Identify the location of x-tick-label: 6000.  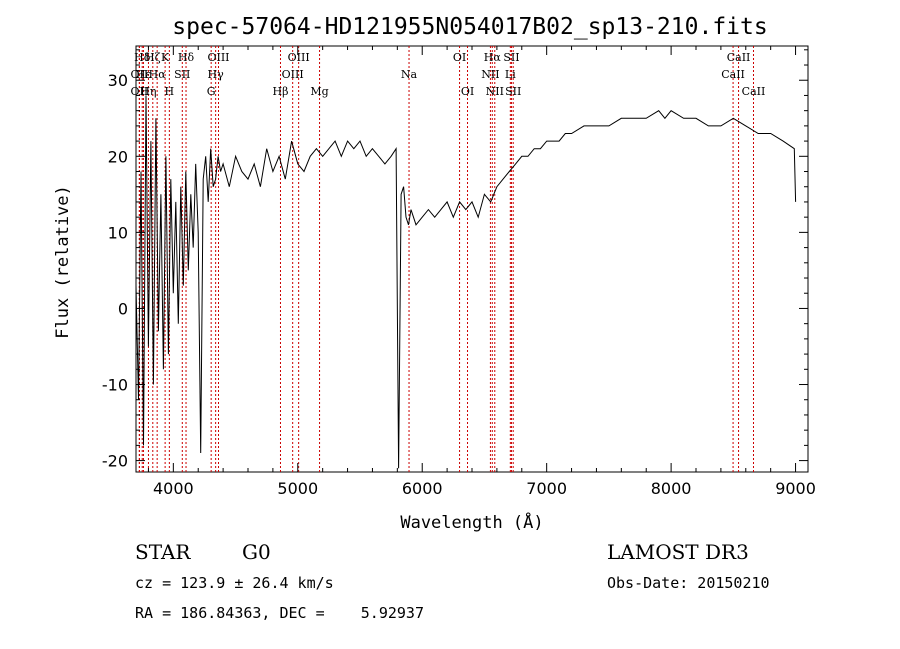
(422, 488).